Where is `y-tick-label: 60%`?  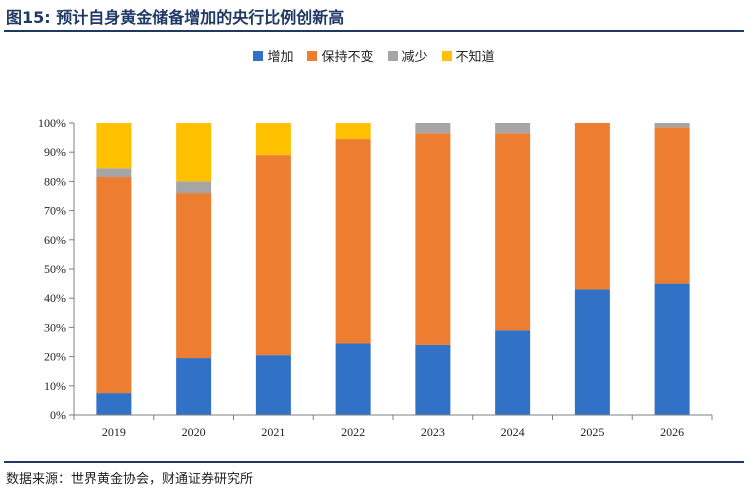
y-tick-label: 60% is located at coordinates (55, 240).